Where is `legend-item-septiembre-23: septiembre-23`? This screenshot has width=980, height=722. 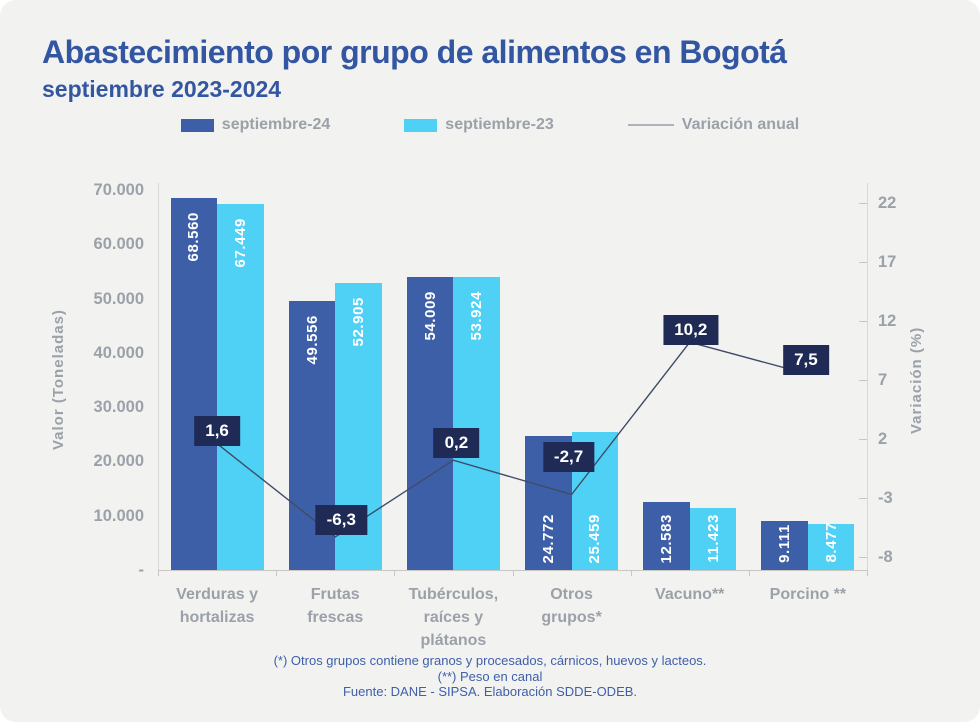 legend-item-septiembre-23: septiembre-23 is located at coordinates (479, 125).